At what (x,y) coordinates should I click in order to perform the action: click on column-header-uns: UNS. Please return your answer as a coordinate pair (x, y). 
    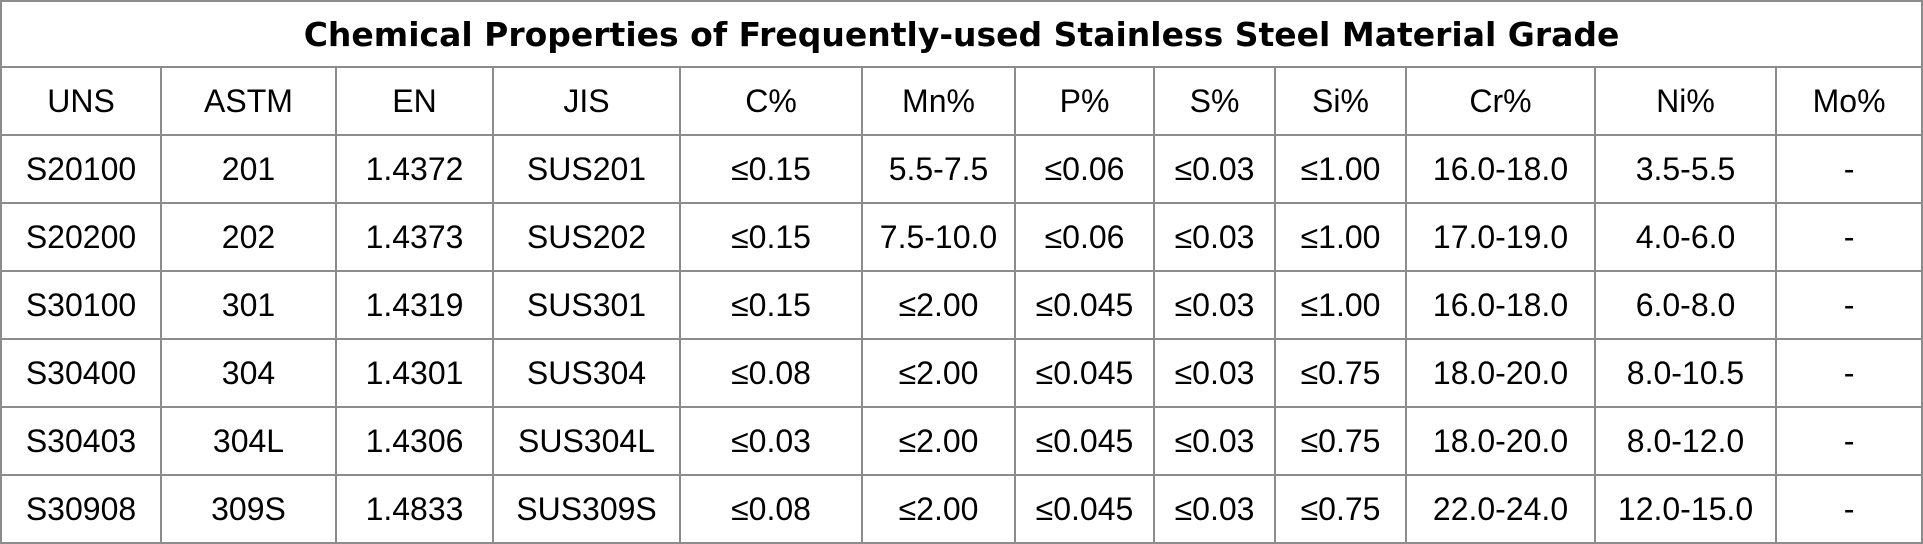
    Looking at the image, I should click on (81, 101).